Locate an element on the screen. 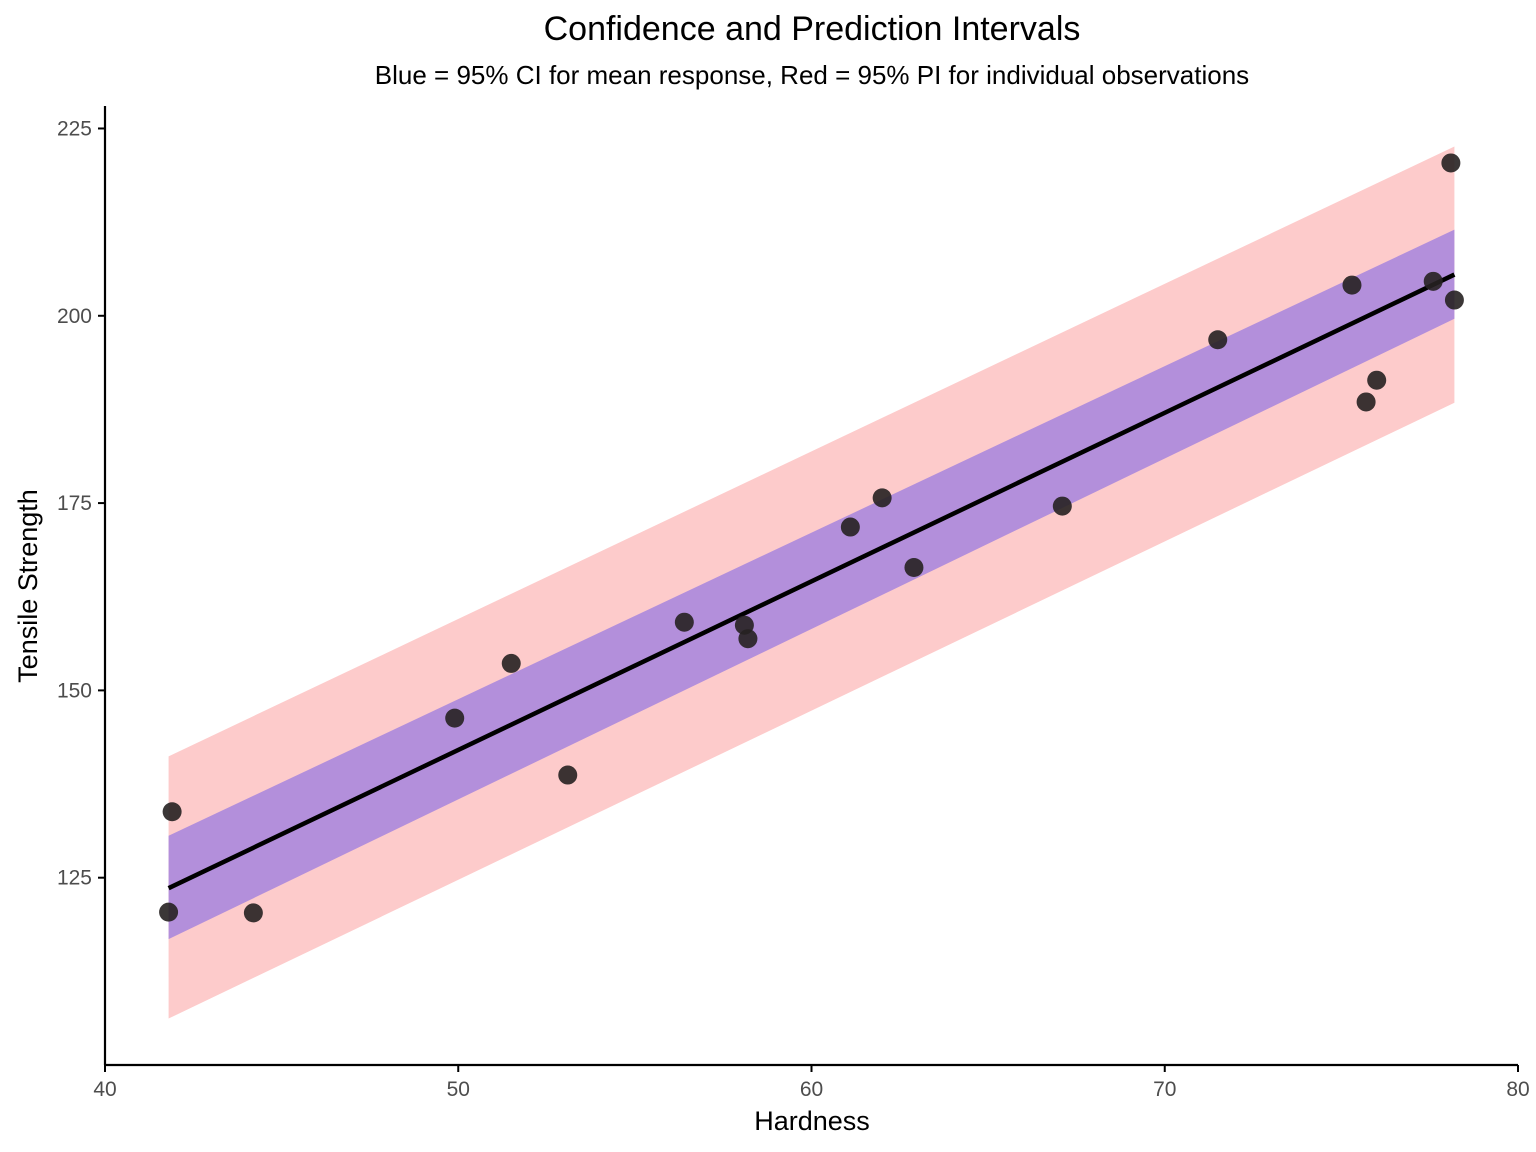  x-tick-label: 40 is located at coordinates (104, 1089).